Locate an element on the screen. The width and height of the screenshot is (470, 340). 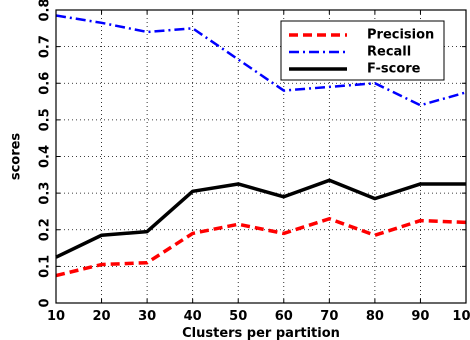
y-tick-label: 0.7 is located at coordinates (45, 46).